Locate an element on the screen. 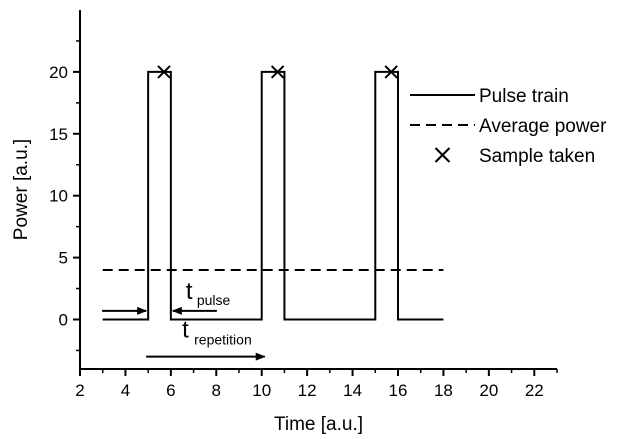 This screenshot has width=641, height=439. legend-label: Sample taken is located at coordinates (537, 156).